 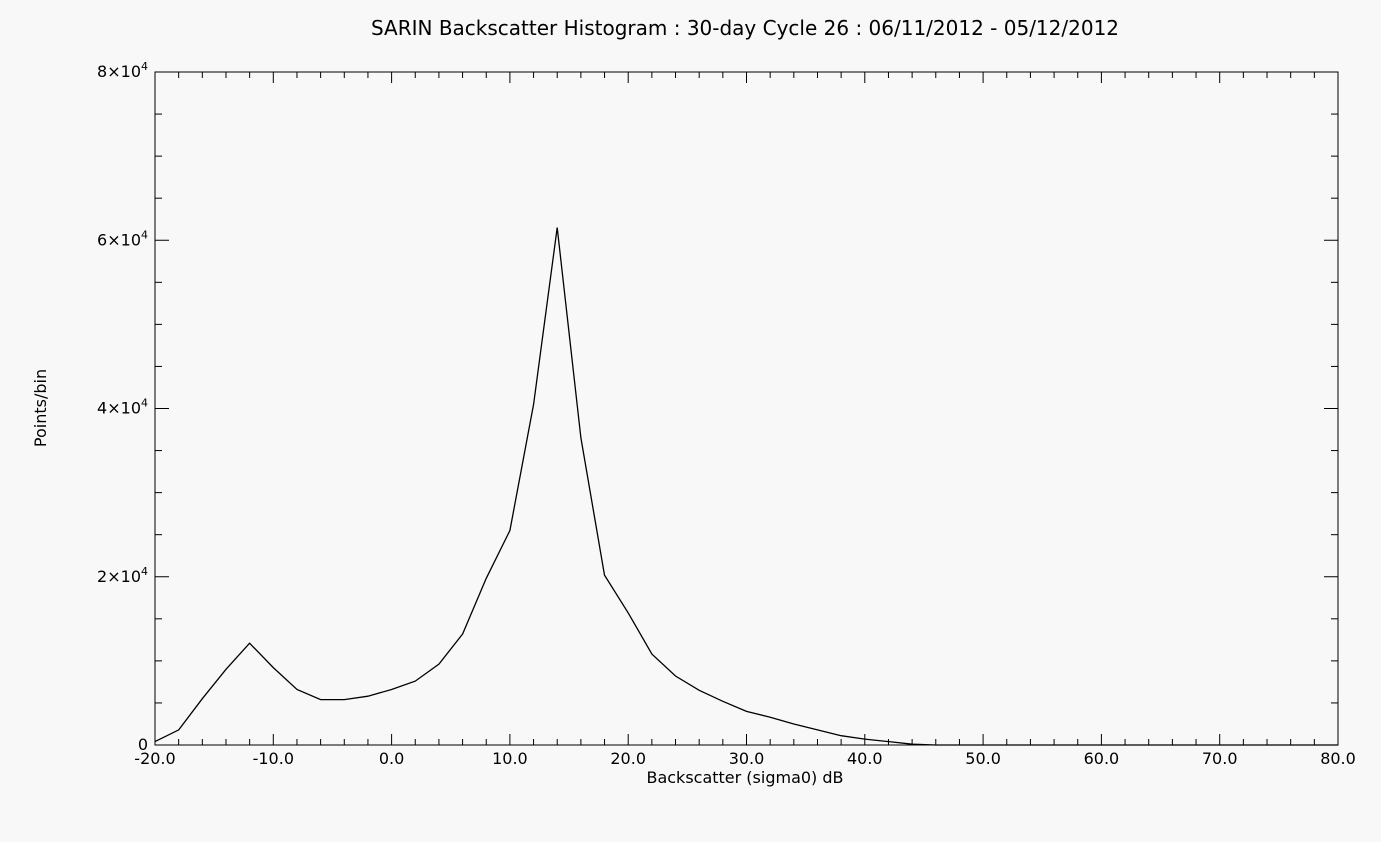 What do you see at coordinates (983, 758) in the screenshot?
I see `x-tick-label: 50.0` at bounding box center [983, 758].